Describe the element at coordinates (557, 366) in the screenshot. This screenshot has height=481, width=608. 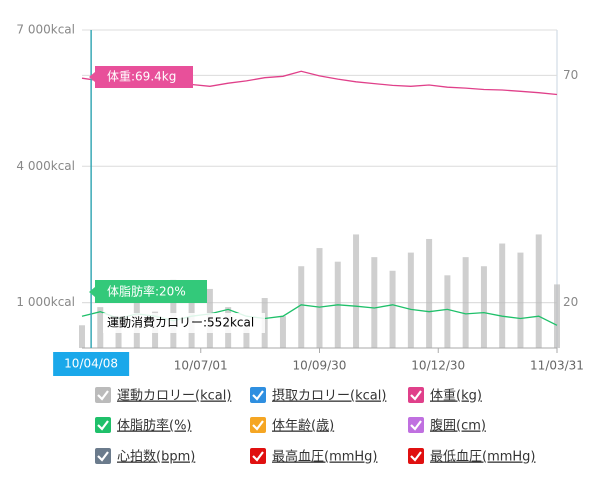
I see `x-tick-label: 11/03/31` at that location.